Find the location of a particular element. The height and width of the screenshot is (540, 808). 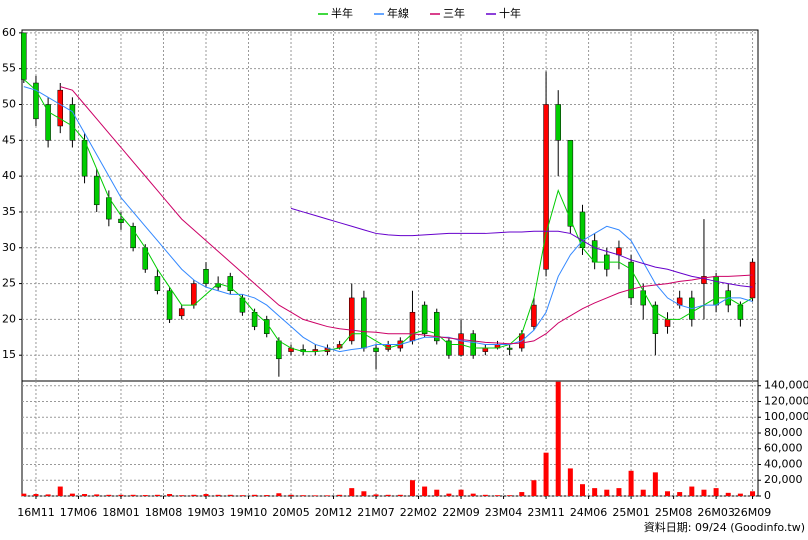

x-tick-label: 25M01 is located at coordinates (631, 512).